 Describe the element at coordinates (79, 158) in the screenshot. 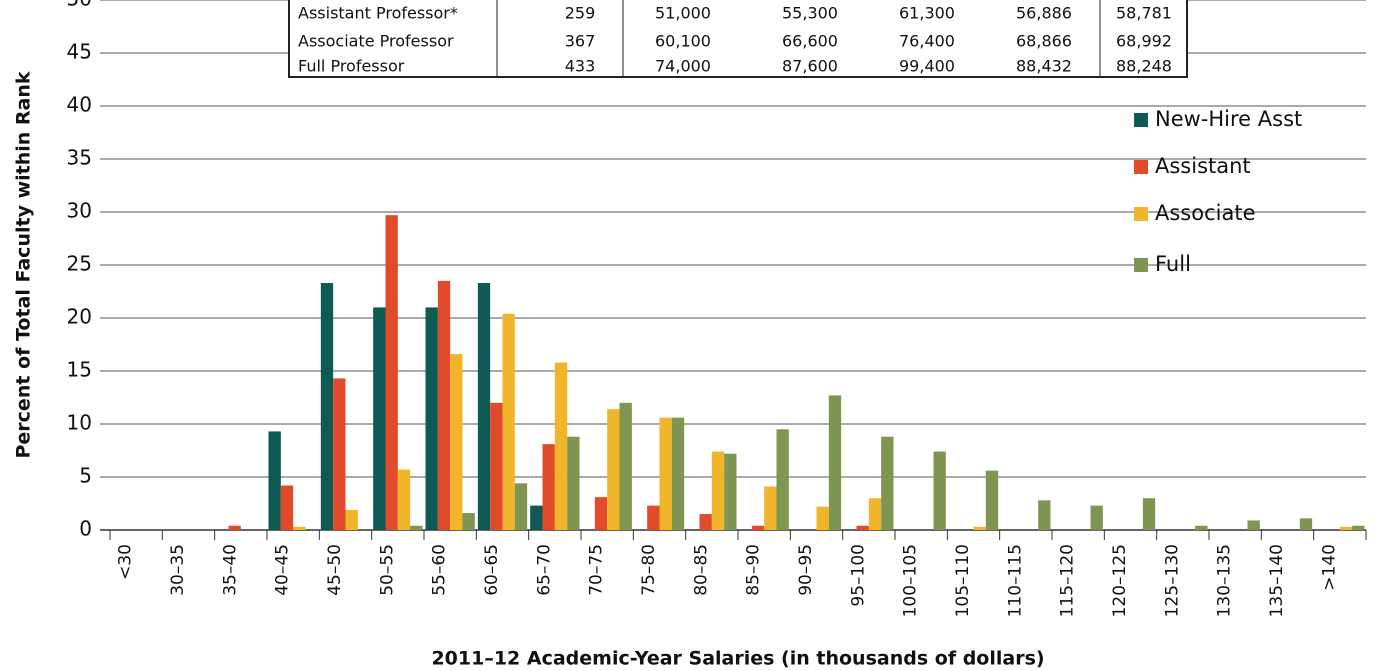

I see `y-tick-label: 35` at that location.